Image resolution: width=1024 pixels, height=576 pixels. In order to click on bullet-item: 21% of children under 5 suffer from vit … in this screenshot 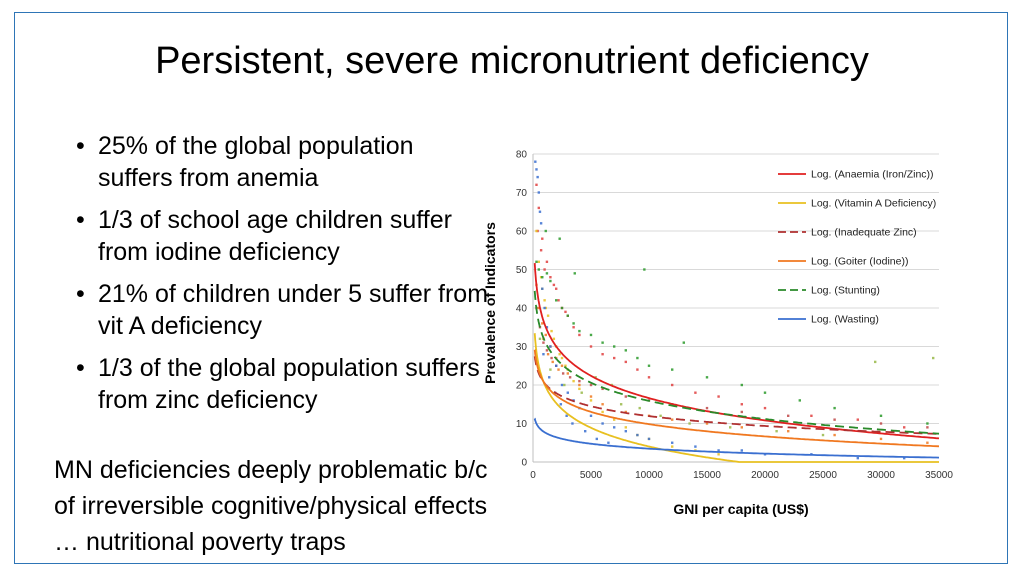, I will do `click(282, 310)`.